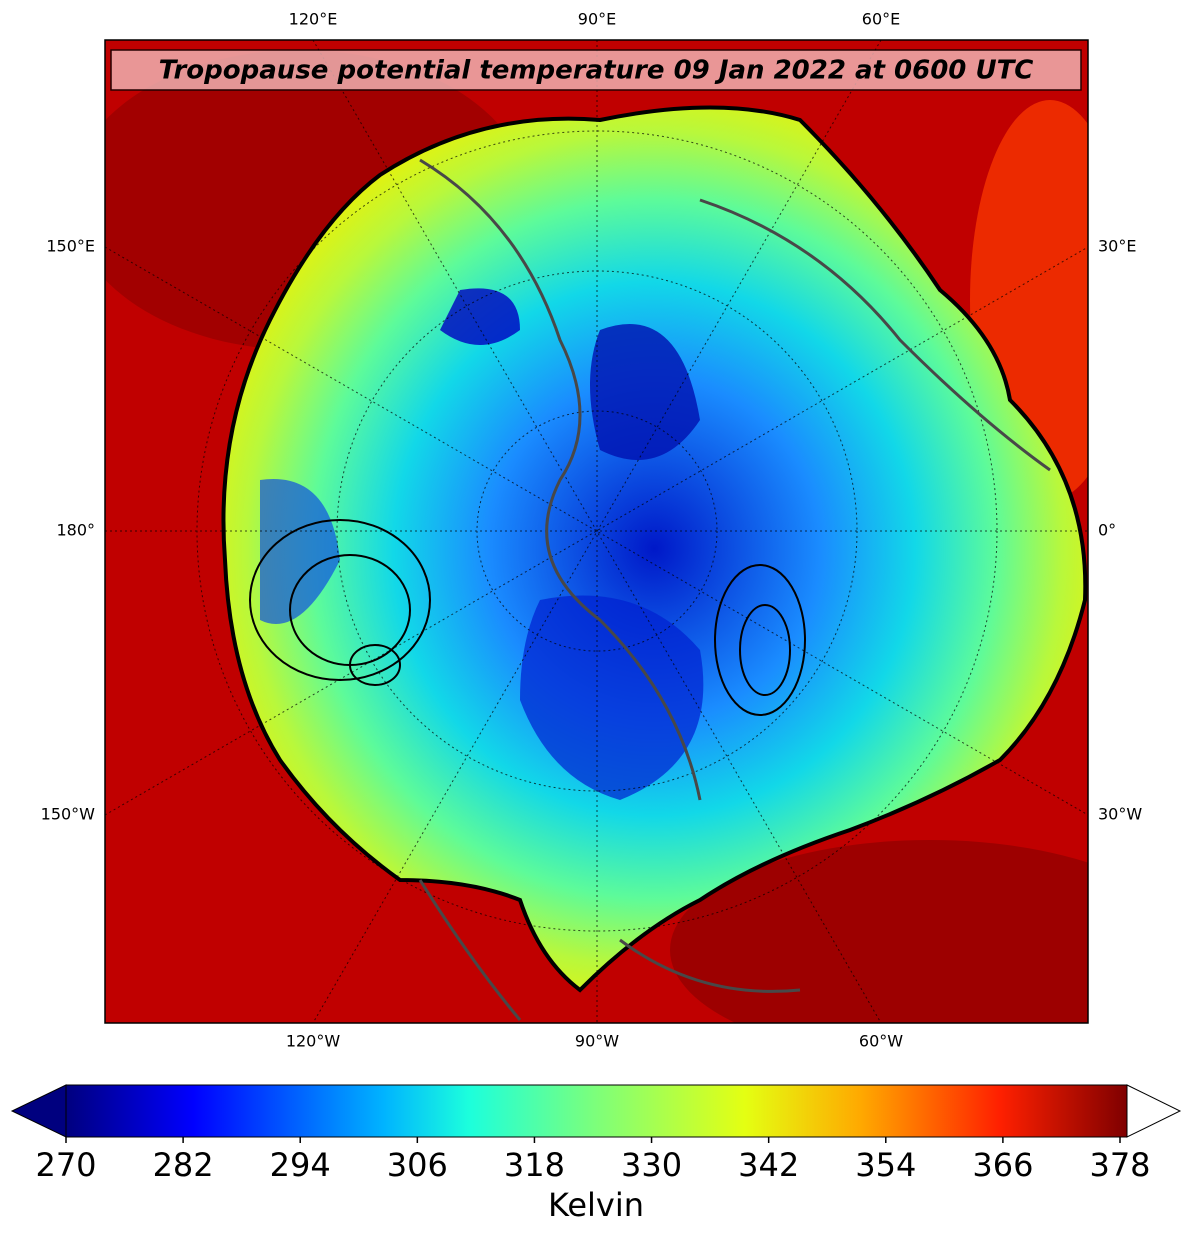  What do you see at coordinates (597, 1041) in the screenshot?
I see `longitude-label: 90°W` at bounding box center [597, 1041].